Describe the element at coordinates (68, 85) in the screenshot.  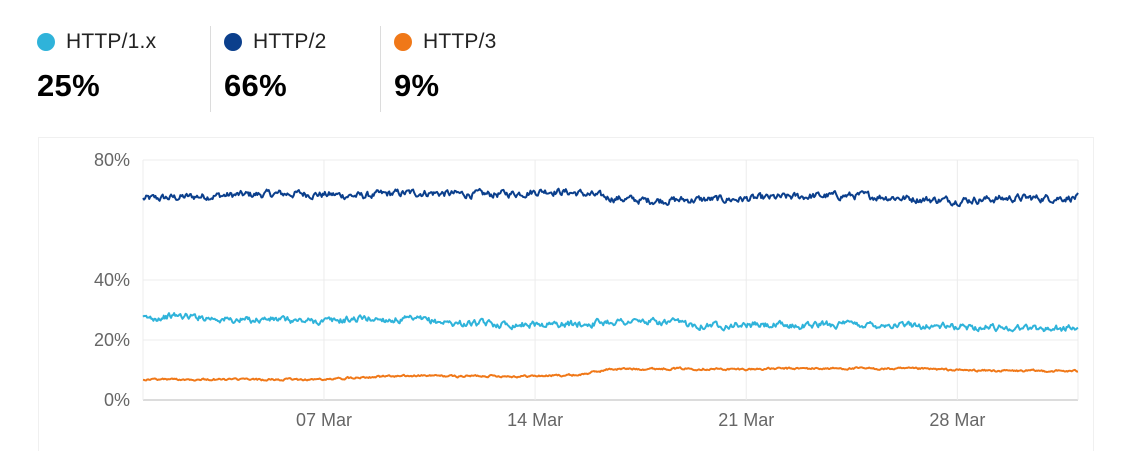
I see `legend-value-http1: 25%` at that location.